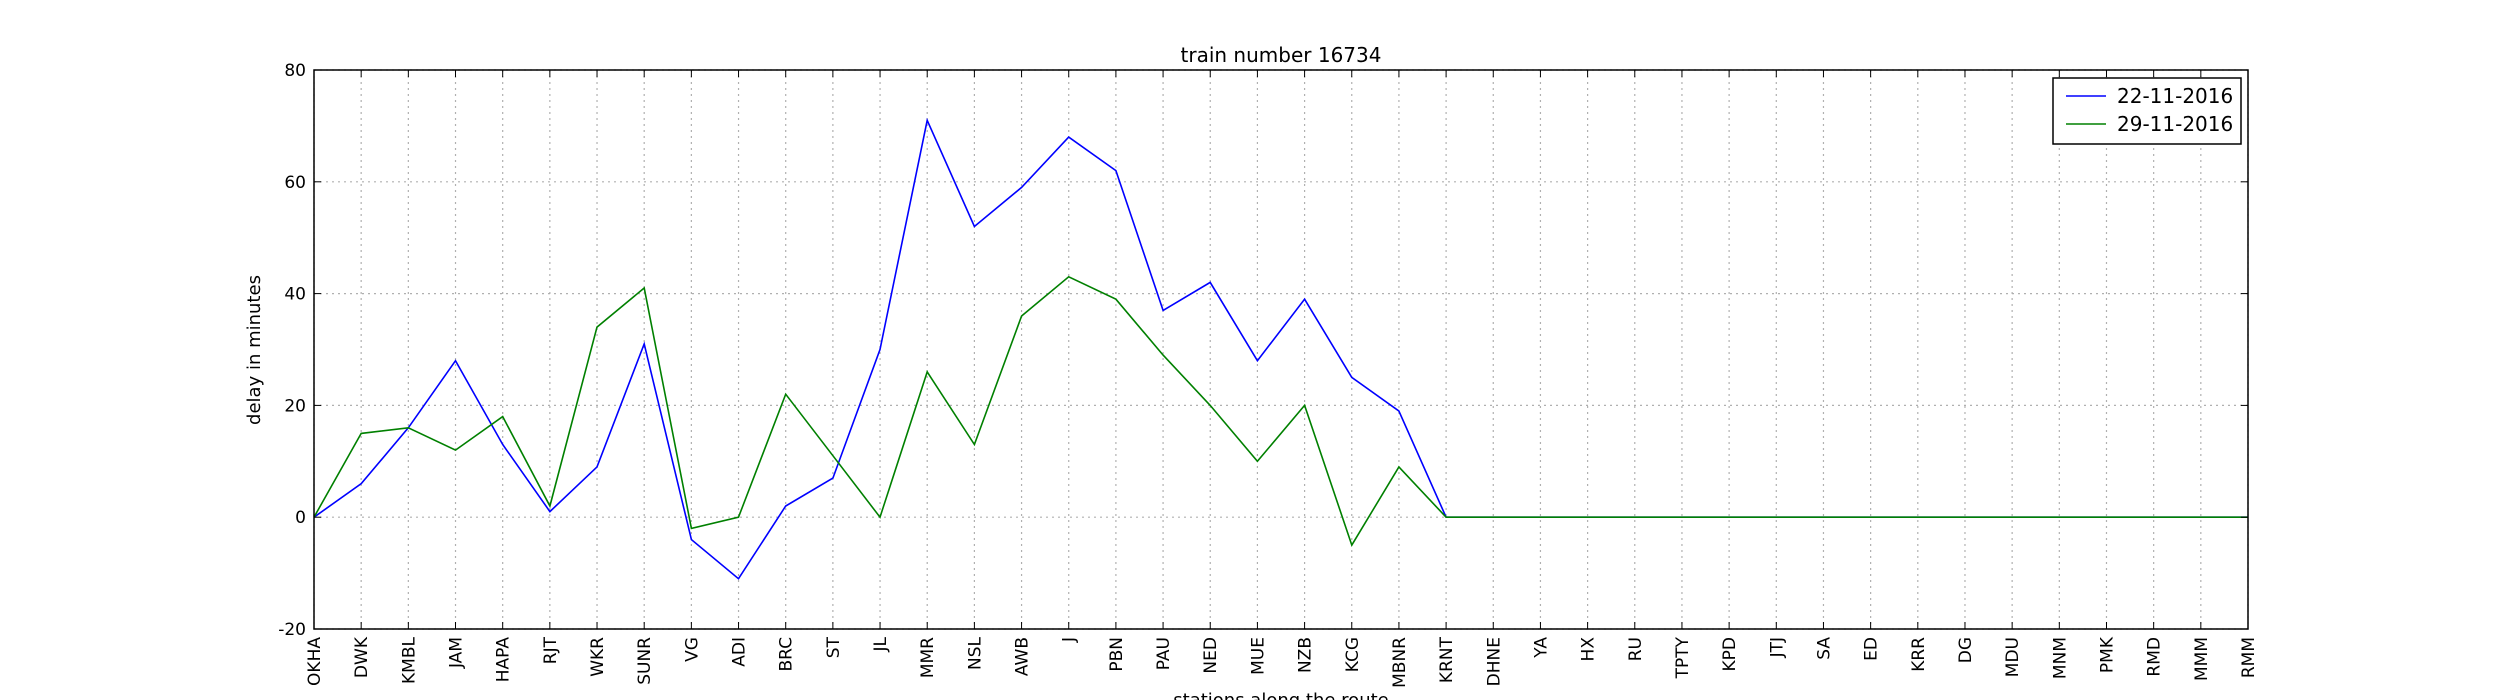  What do you see at coordinates (1306, 655) in the screenshot?
I see `x-tick-label: NZB` at bounding box center [1306, 655].